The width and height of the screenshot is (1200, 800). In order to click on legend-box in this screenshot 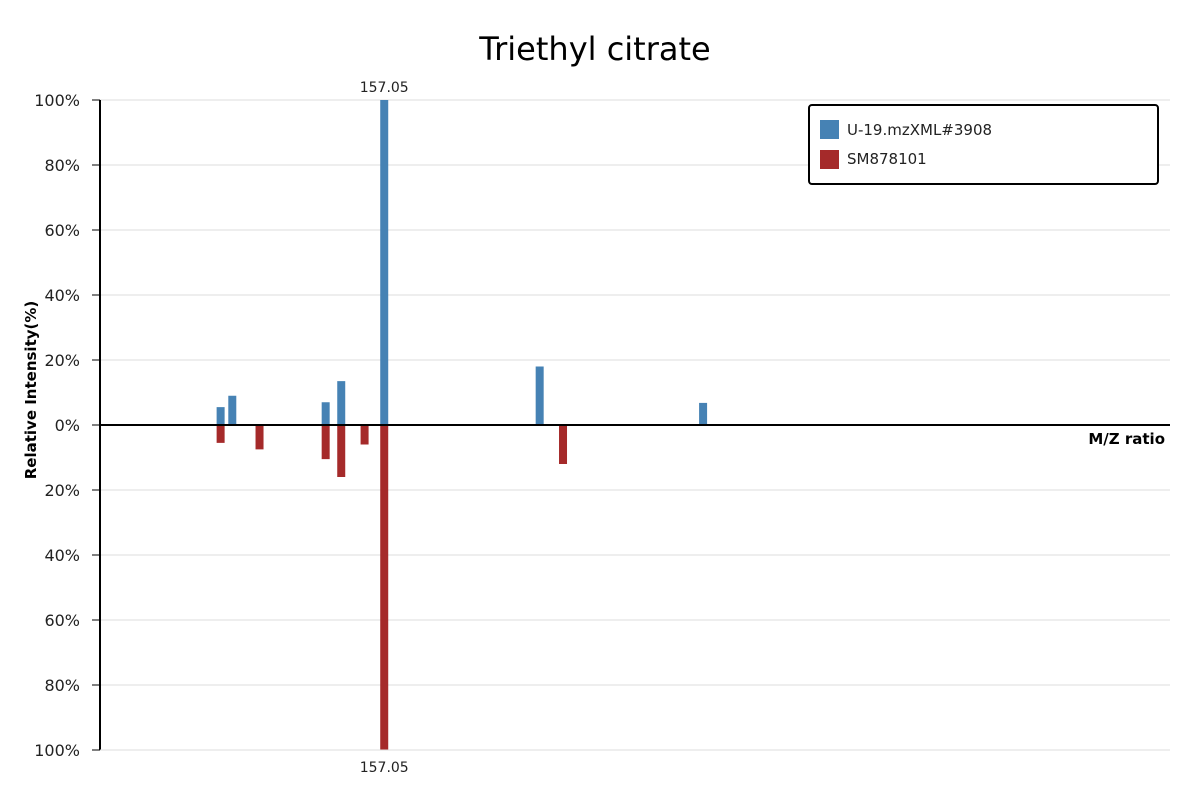, I will do `click(983, 144)`.